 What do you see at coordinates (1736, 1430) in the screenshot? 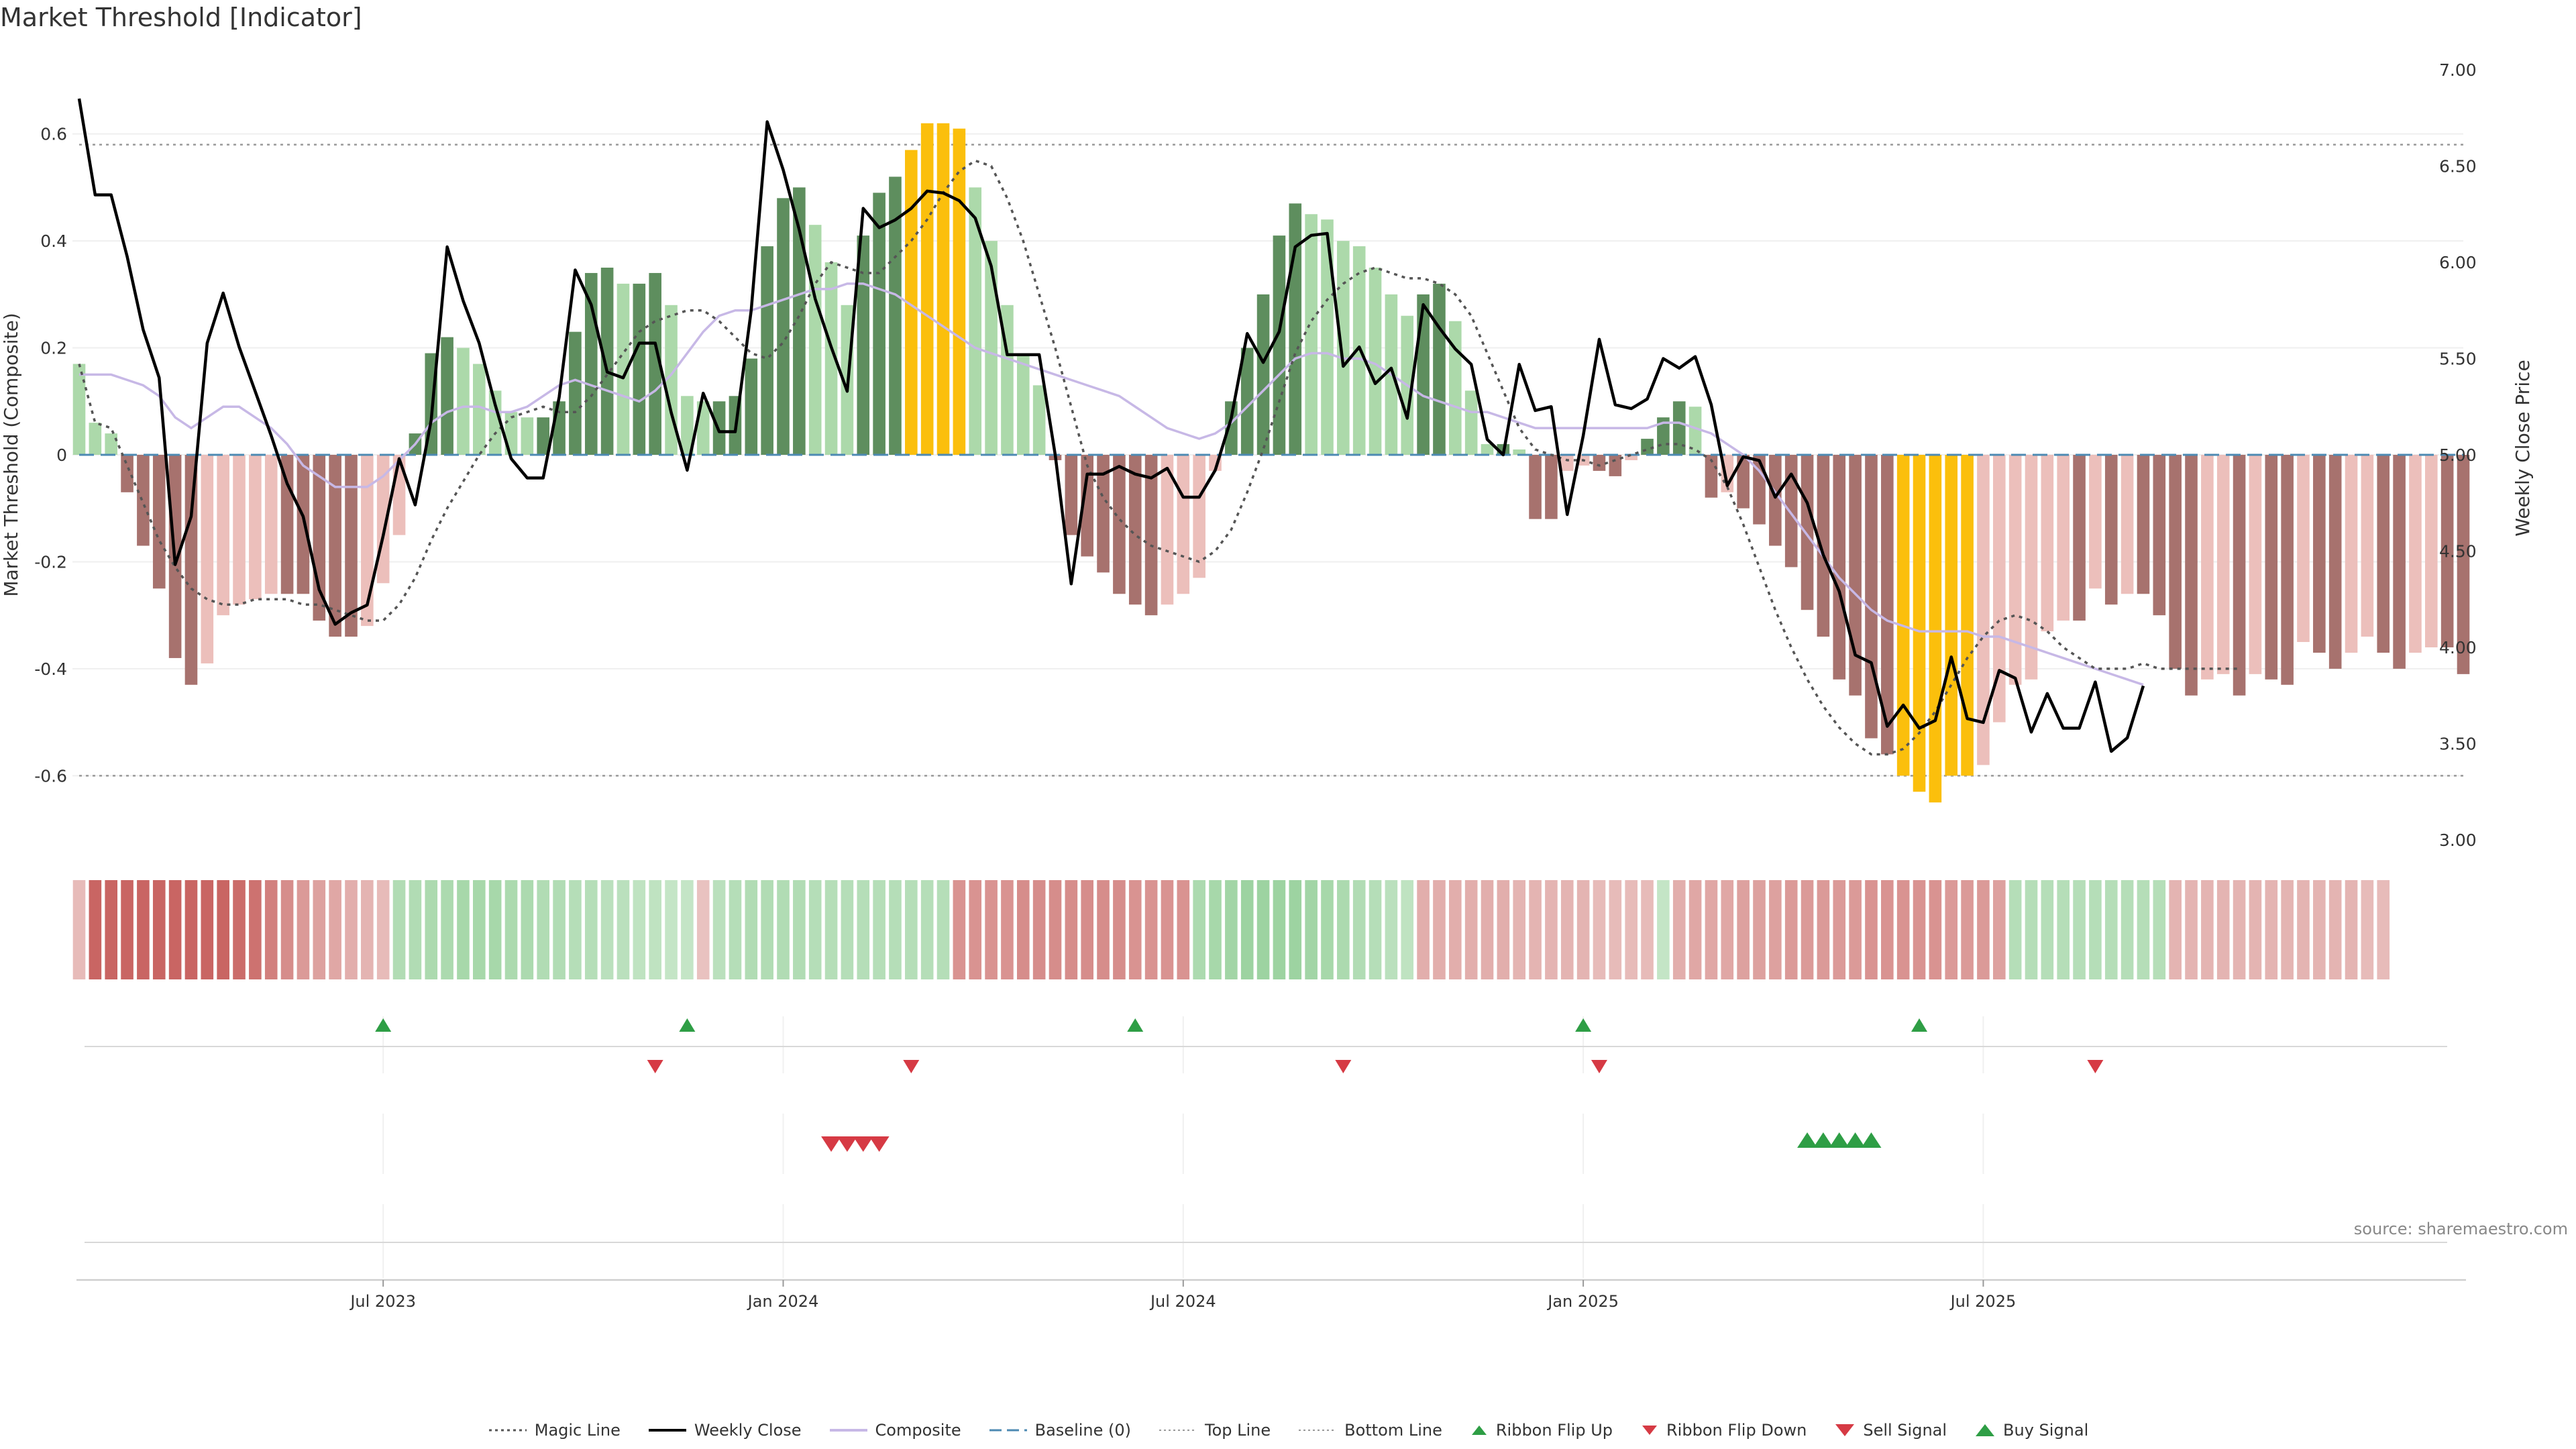
I see `legend-label: Ribbon Flip Down` at bounding box center [1736, 1430].